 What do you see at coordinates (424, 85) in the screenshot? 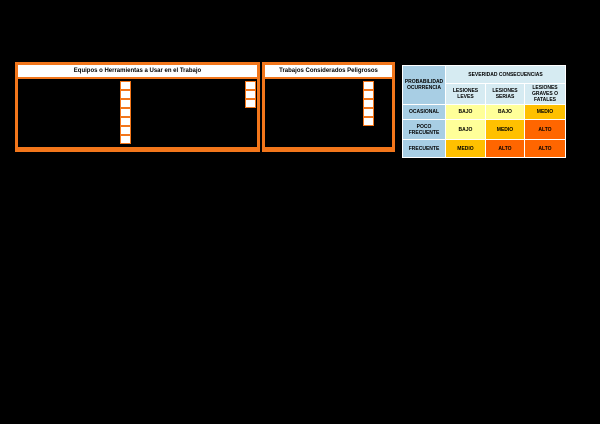
I see `risk-matrix-corner-header: PROBABILIDAD OCURRENCIA` at bounding box center [424, 85].